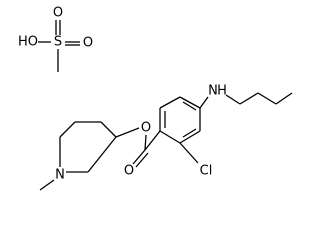 This screenshot has width=320, height=240. I want to click on atom-label: H, so click(222, 91).